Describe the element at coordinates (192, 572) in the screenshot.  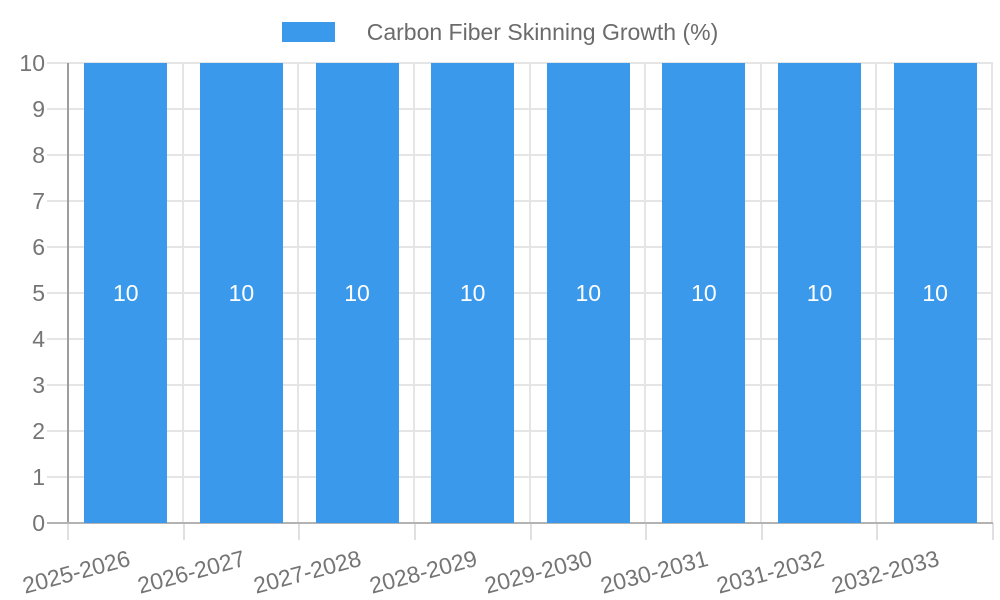
I see `x-axis-label: 2026-2027` at that location.